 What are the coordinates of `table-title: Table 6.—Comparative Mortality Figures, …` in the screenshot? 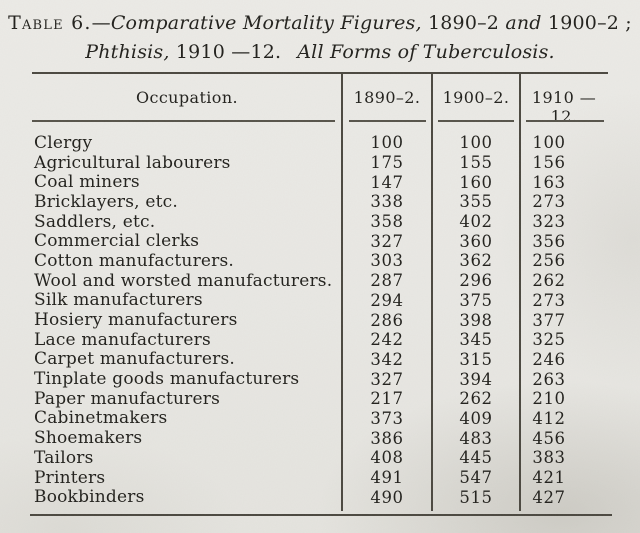 It's located at (320, 38).